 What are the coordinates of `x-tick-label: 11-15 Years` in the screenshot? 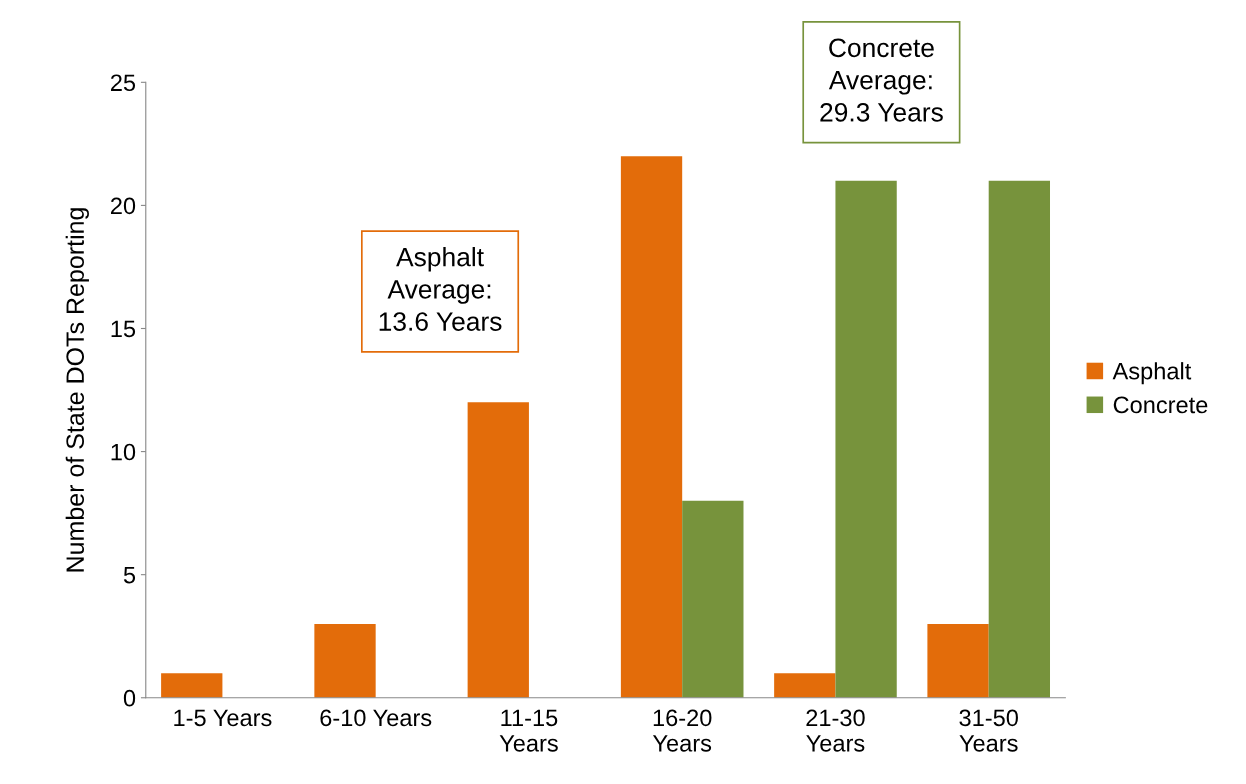 It's located at (528, 730).